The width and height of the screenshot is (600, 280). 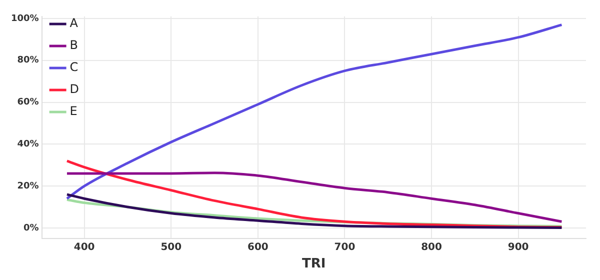 I want to click on y-tick-label: 40%, so click(x=28, y=145).